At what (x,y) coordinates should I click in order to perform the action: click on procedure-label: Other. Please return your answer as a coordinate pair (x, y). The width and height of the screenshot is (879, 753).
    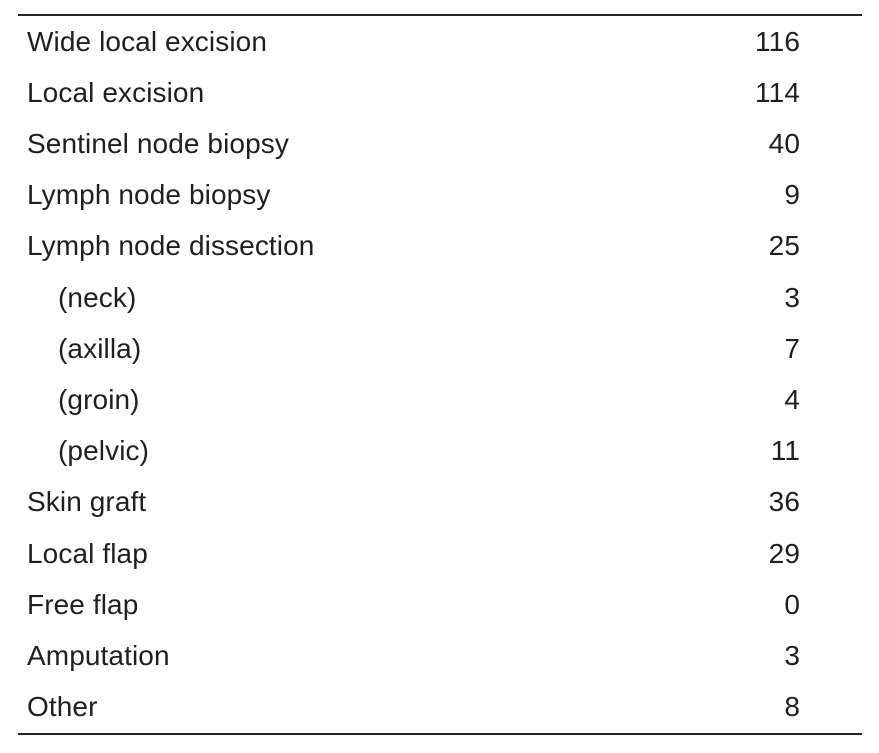
    Looking at the image, I should click on (62, 707).